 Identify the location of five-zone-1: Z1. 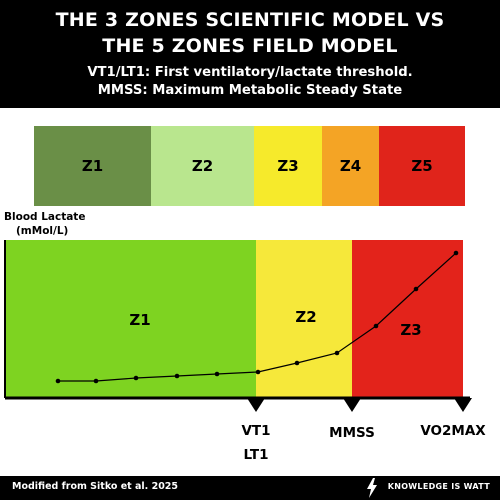
(92, 166).